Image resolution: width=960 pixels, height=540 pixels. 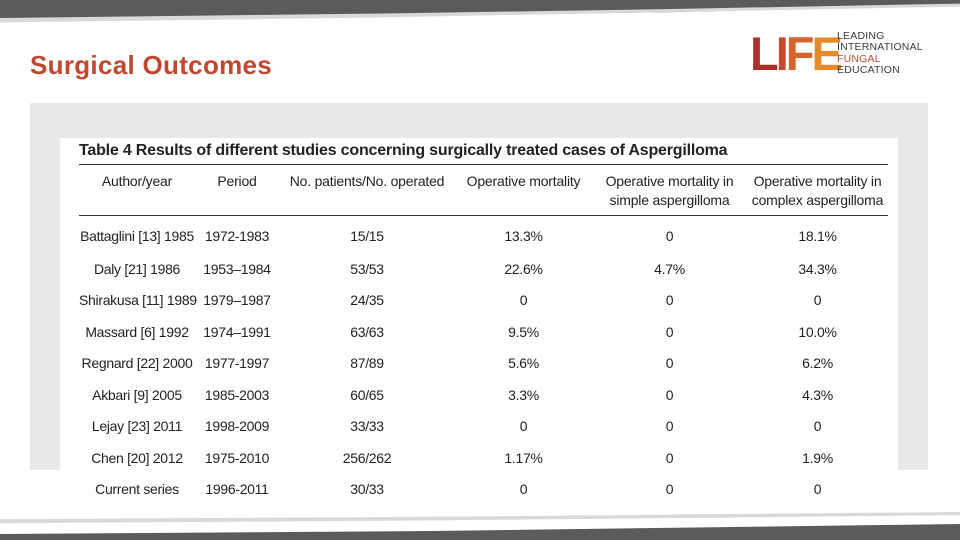 I want to click on table-row: Lejay [23] 2011 1998-2009 33/33 0 0 0, so click(x=483, y=427).